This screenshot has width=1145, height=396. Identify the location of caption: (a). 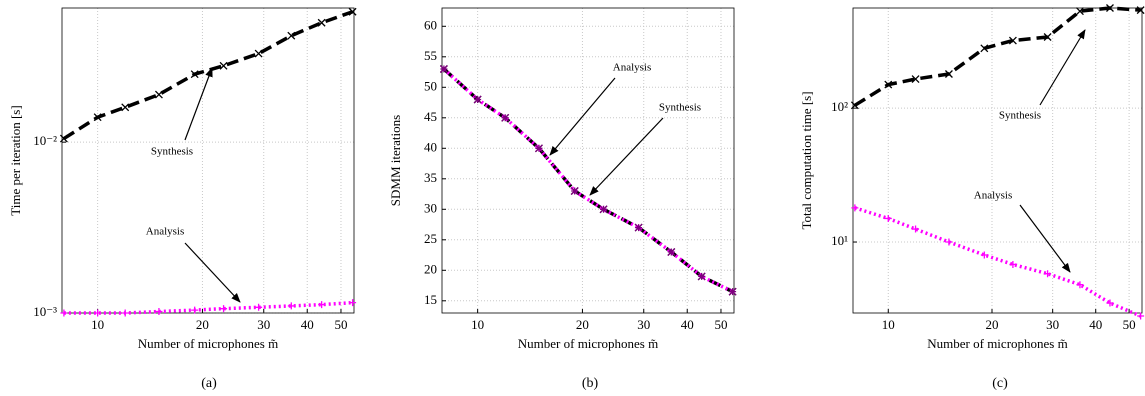
(209, 383).